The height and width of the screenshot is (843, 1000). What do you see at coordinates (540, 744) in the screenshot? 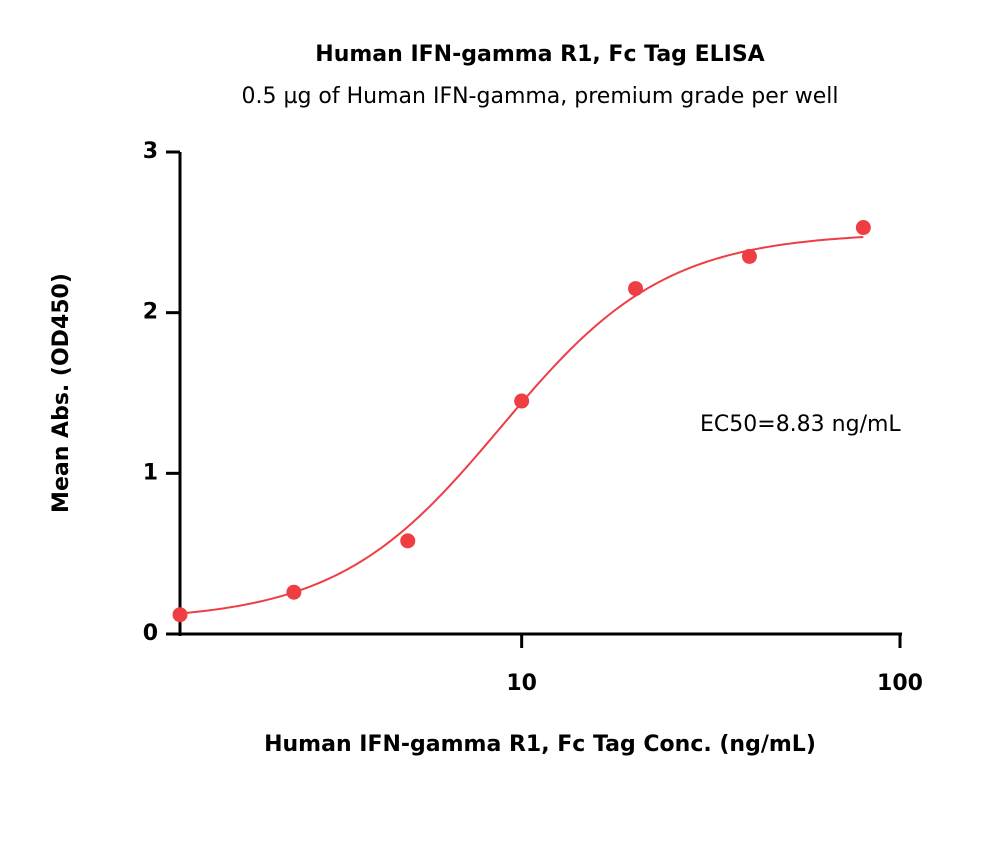
I see `x-axis-label: Human IFN-gamma R1, Fc Tag Conc. (ng/mL)` at bounding box center [540, 744].